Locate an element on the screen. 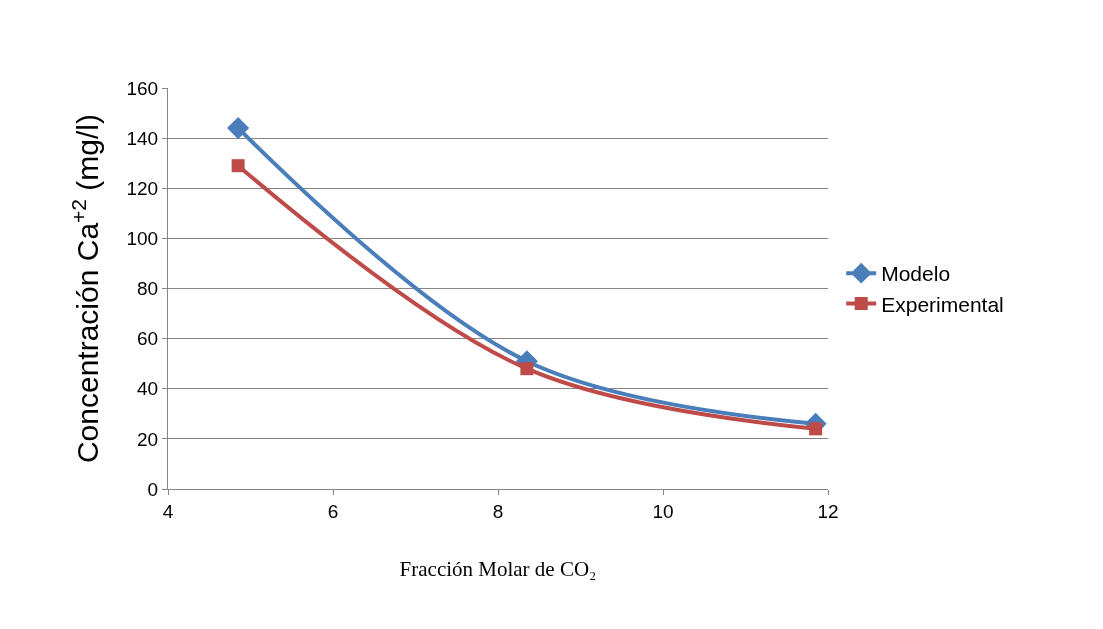 This screenshot has height=629, width=1103. y-tick-label: 140 is located at coordinates (142, 138).